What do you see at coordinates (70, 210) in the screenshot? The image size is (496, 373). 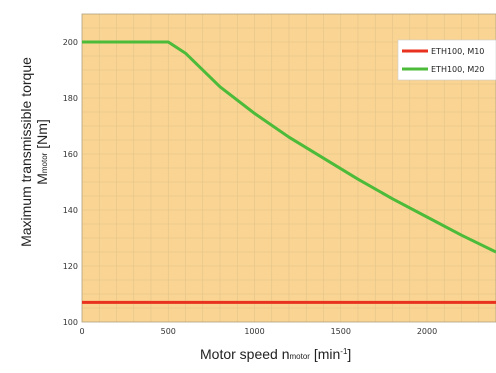 I see `y-tick-label: 140` at bounding box center [70, 210].